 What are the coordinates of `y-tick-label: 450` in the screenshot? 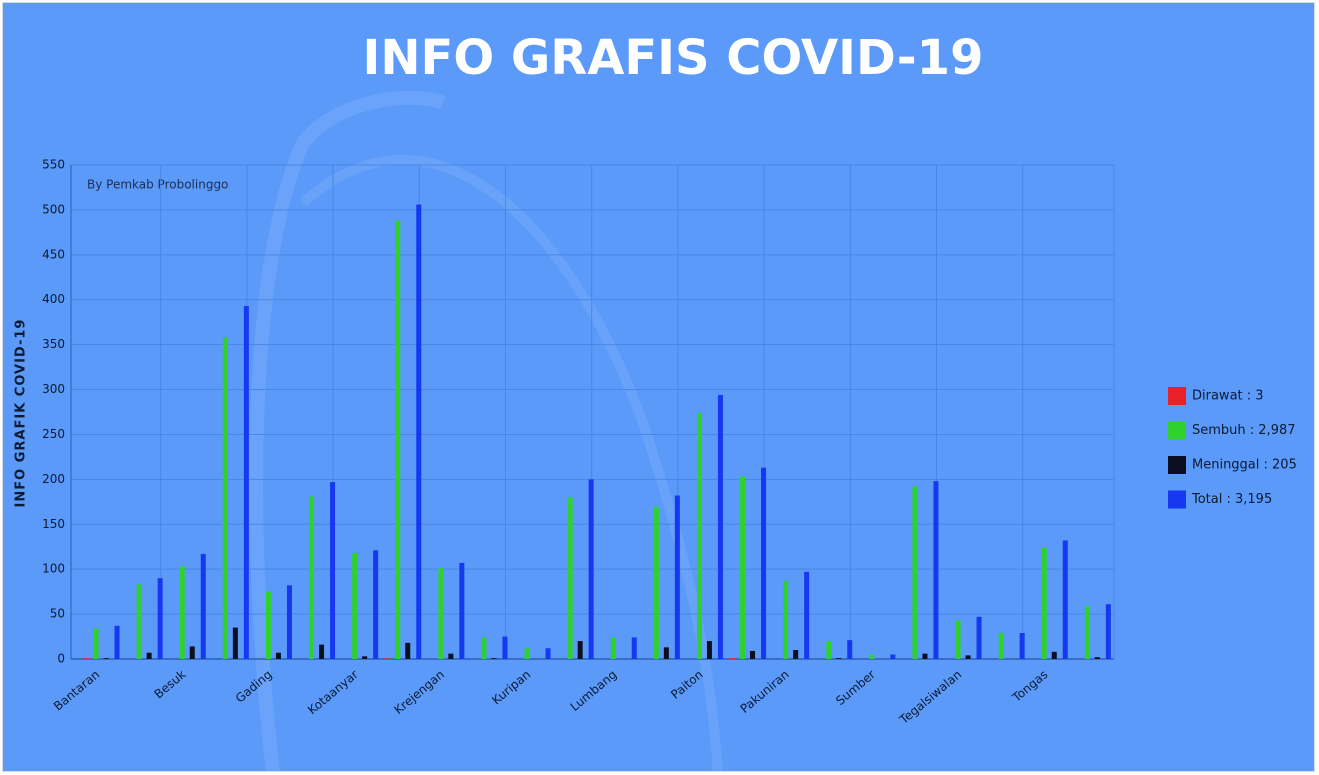 It's located at (53, 254).